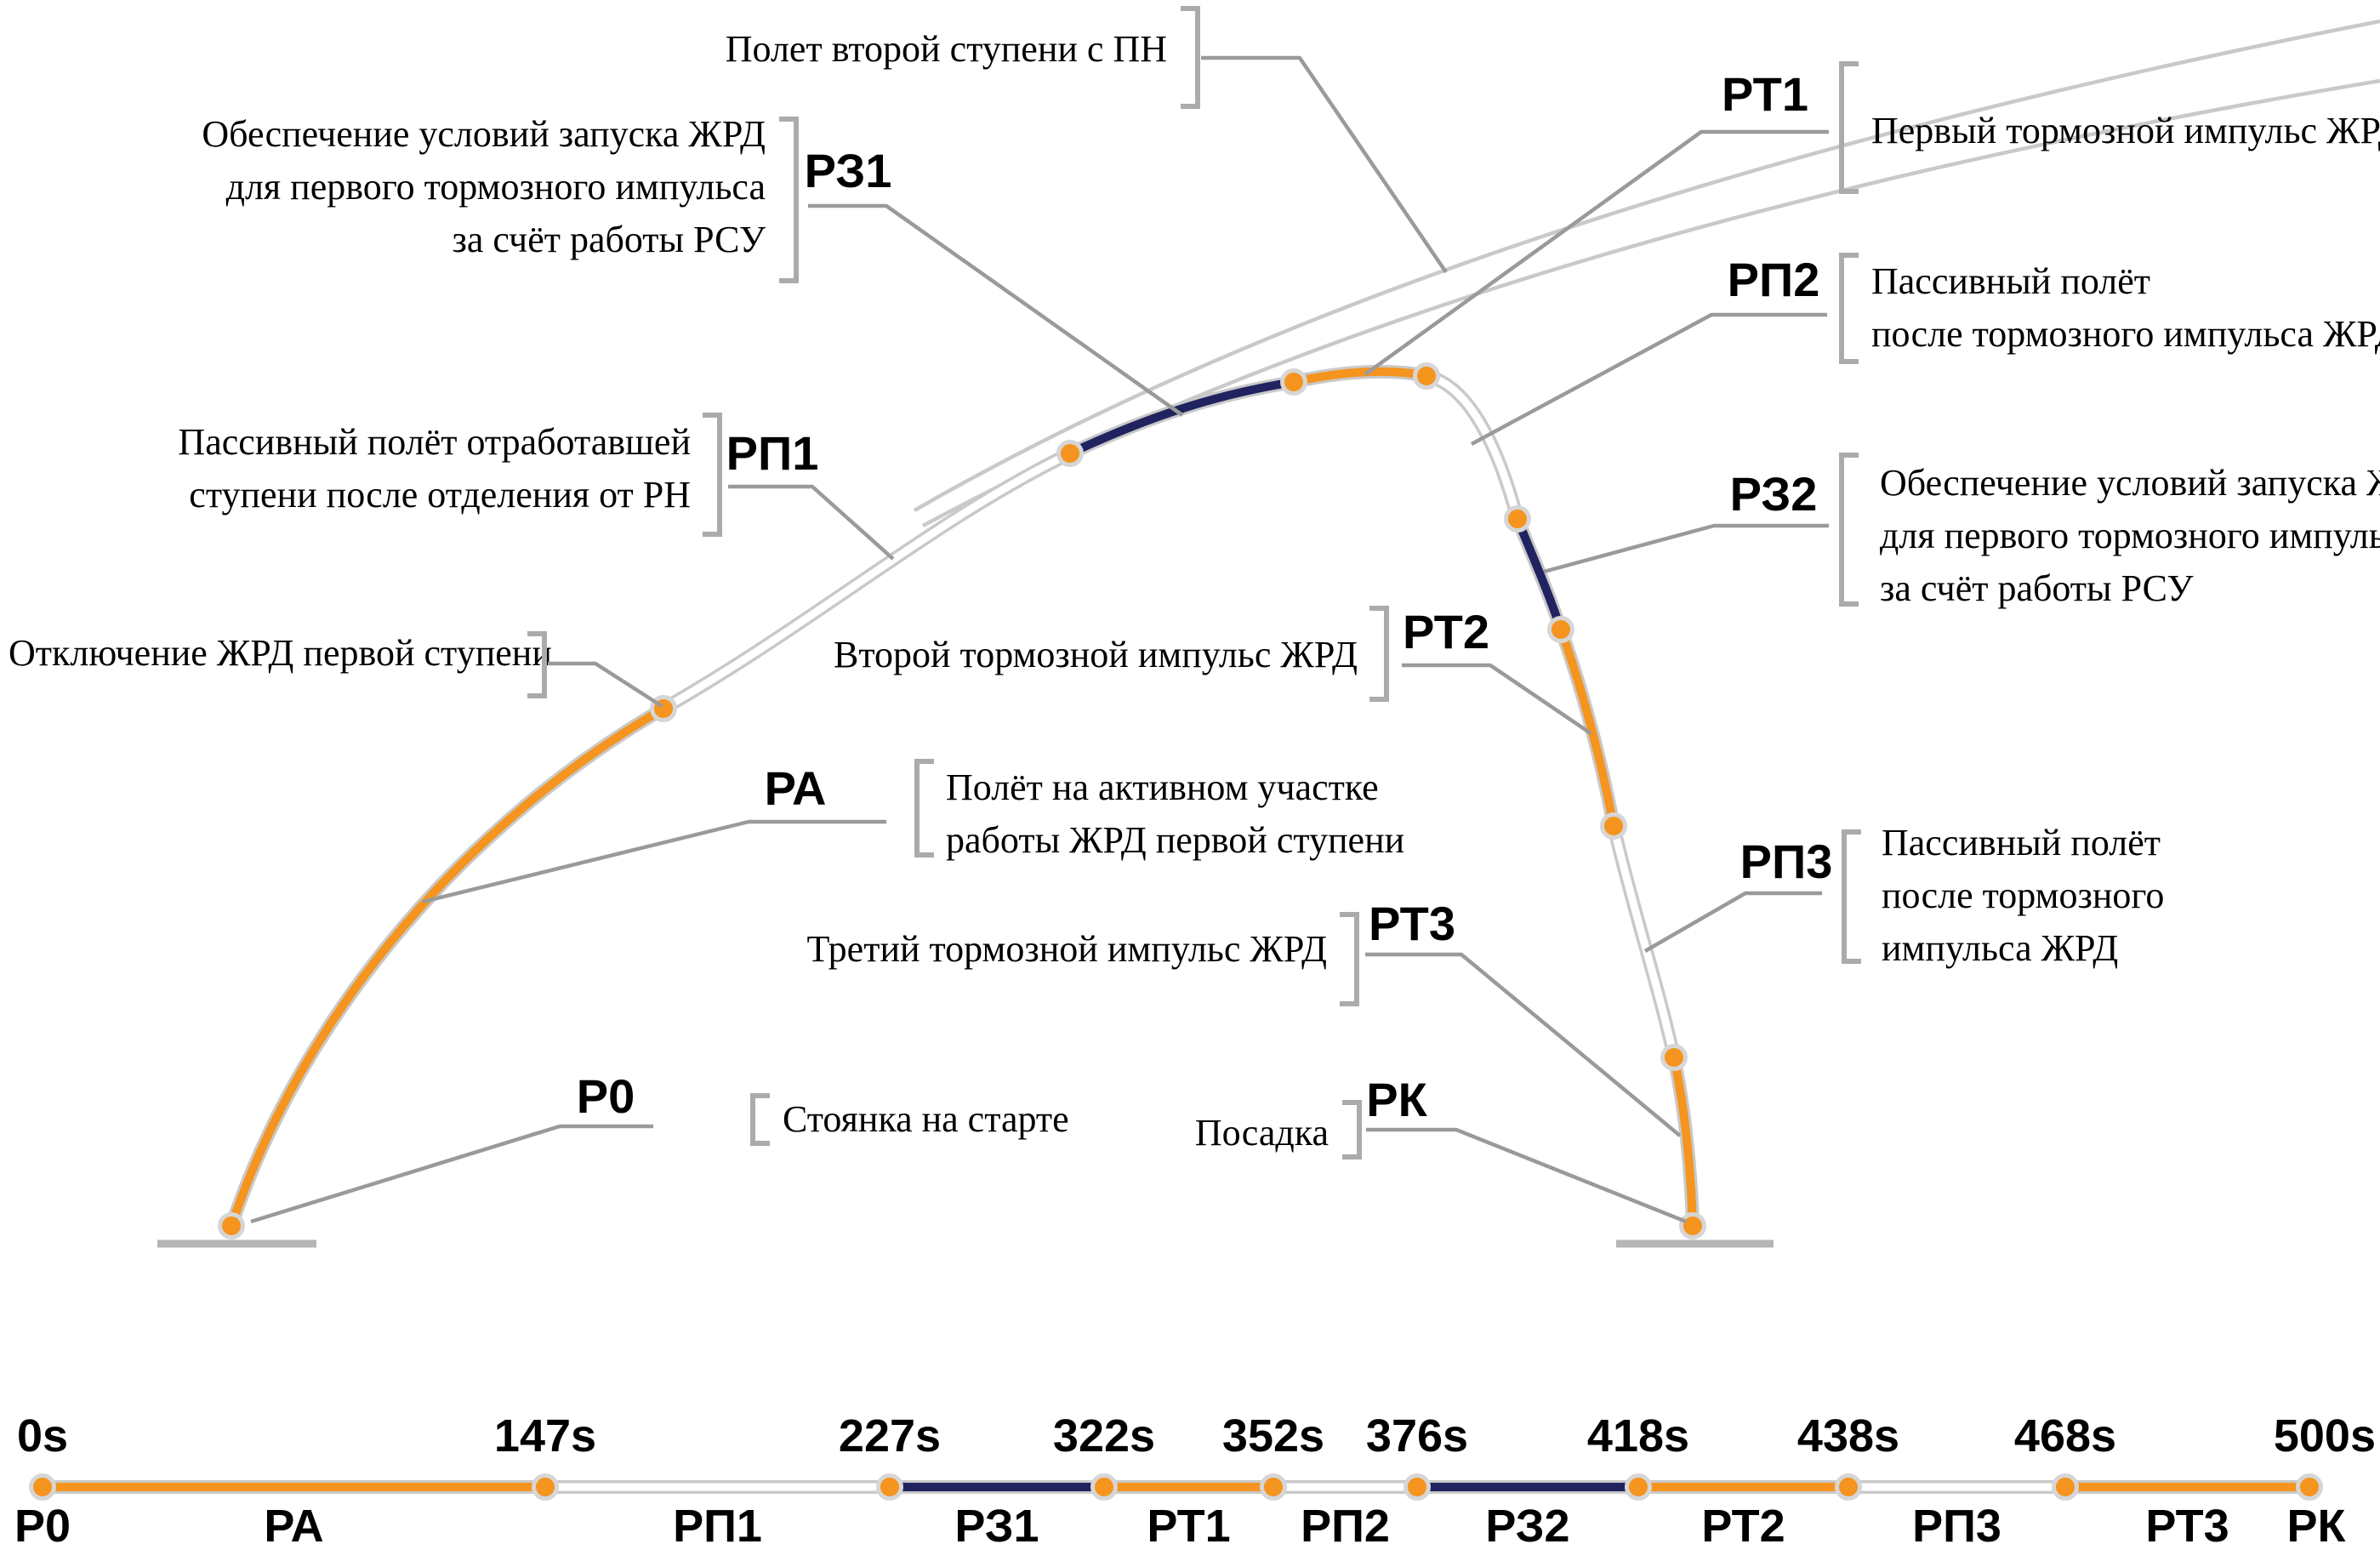 Image resolution: width=2380 pixels, height=1544 pixels. I want to click on ra-label-line2: работы ЖРД первой ступени, so click(1175, 840).